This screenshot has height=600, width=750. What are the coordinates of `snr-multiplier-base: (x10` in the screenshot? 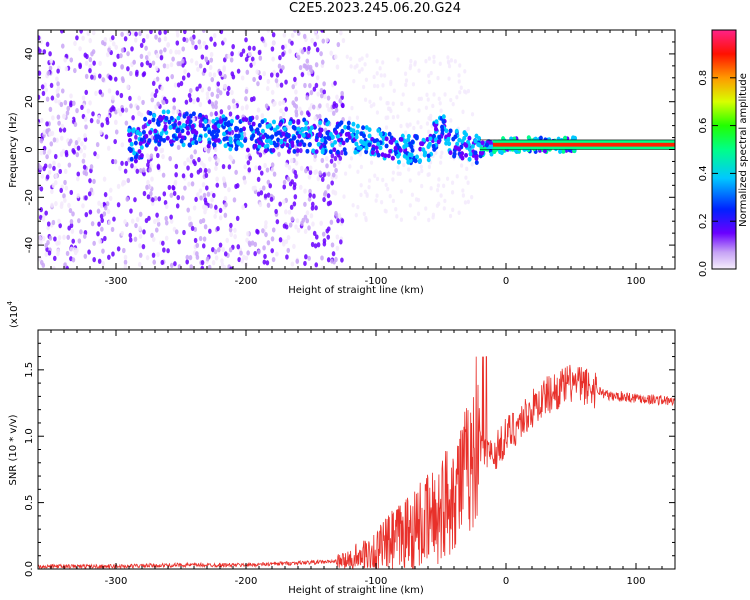 It's located at (14, 316).